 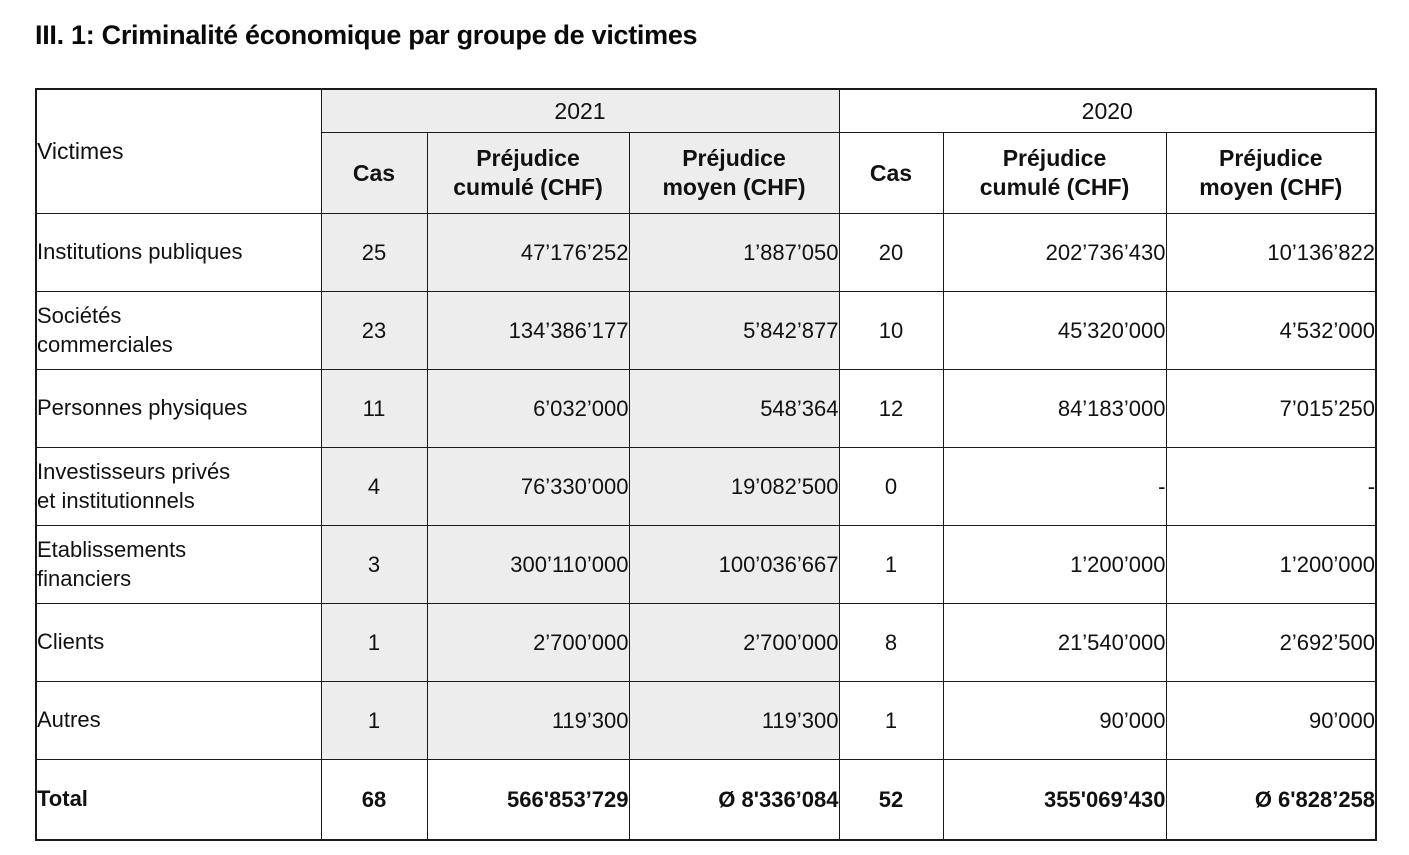 What do you see at coordinates (1054, 486) in the screenshot?
I see `cell-cumule-2020: -` at bounding box center [1054, 486].